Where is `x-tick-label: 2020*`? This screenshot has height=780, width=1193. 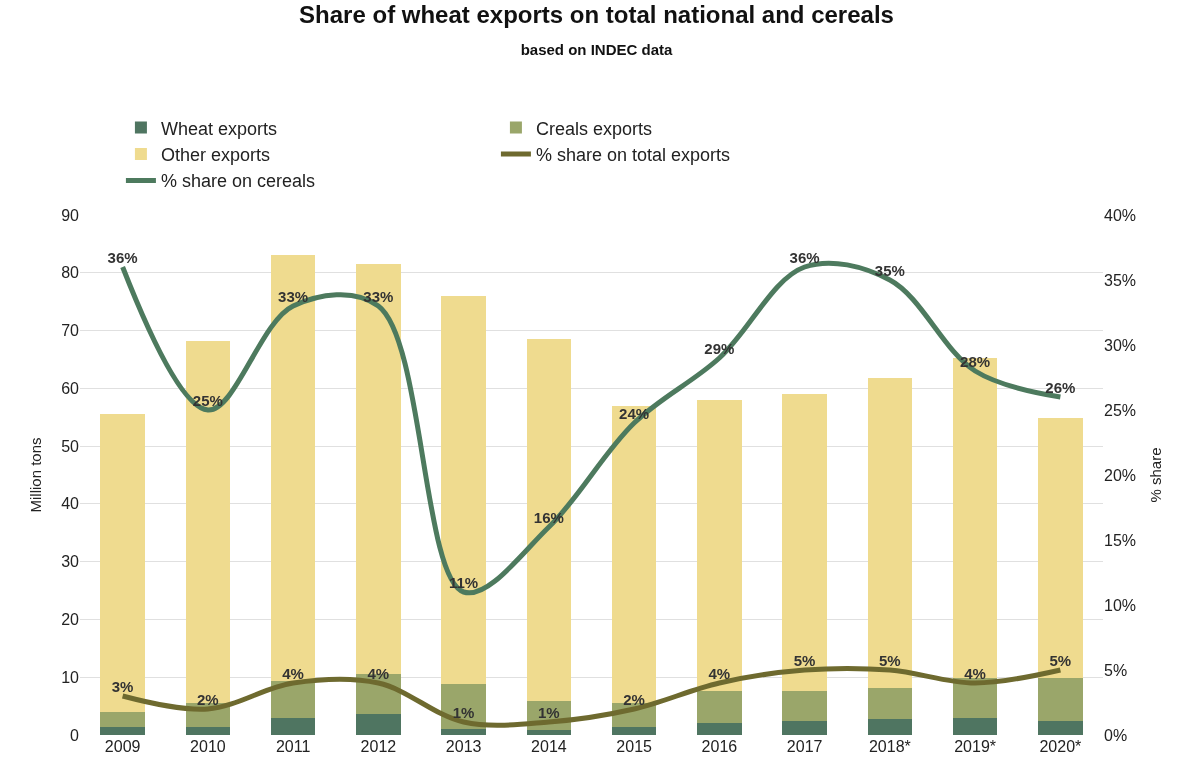
x-tick-label: 2020* is located at coordinates (1060, 746).